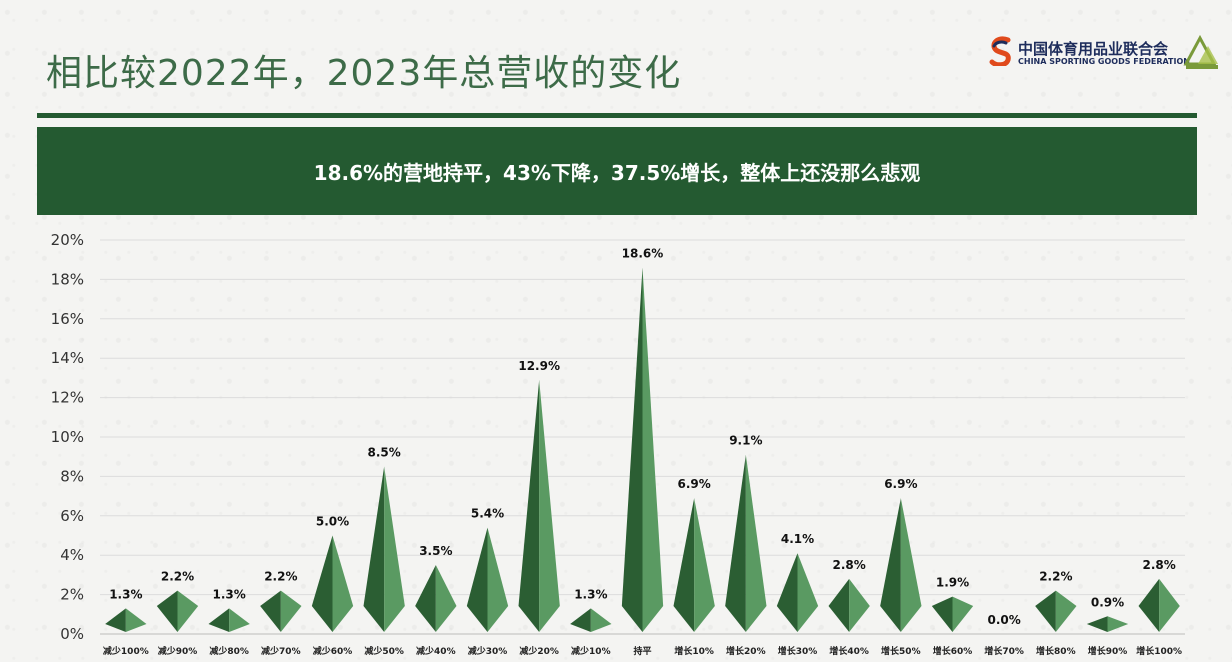  Describe the element at coordinates (694, 651) in the screenshot. I see `category-label: 增长10%` at that location.